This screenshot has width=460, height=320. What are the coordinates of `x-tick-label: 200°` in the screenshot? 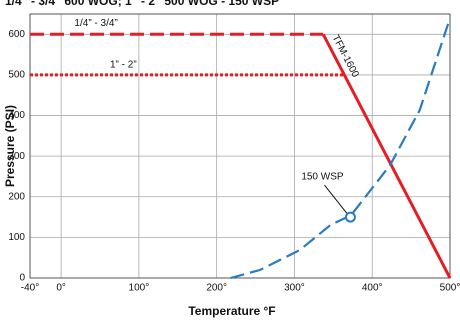 It's located at (216, 288).